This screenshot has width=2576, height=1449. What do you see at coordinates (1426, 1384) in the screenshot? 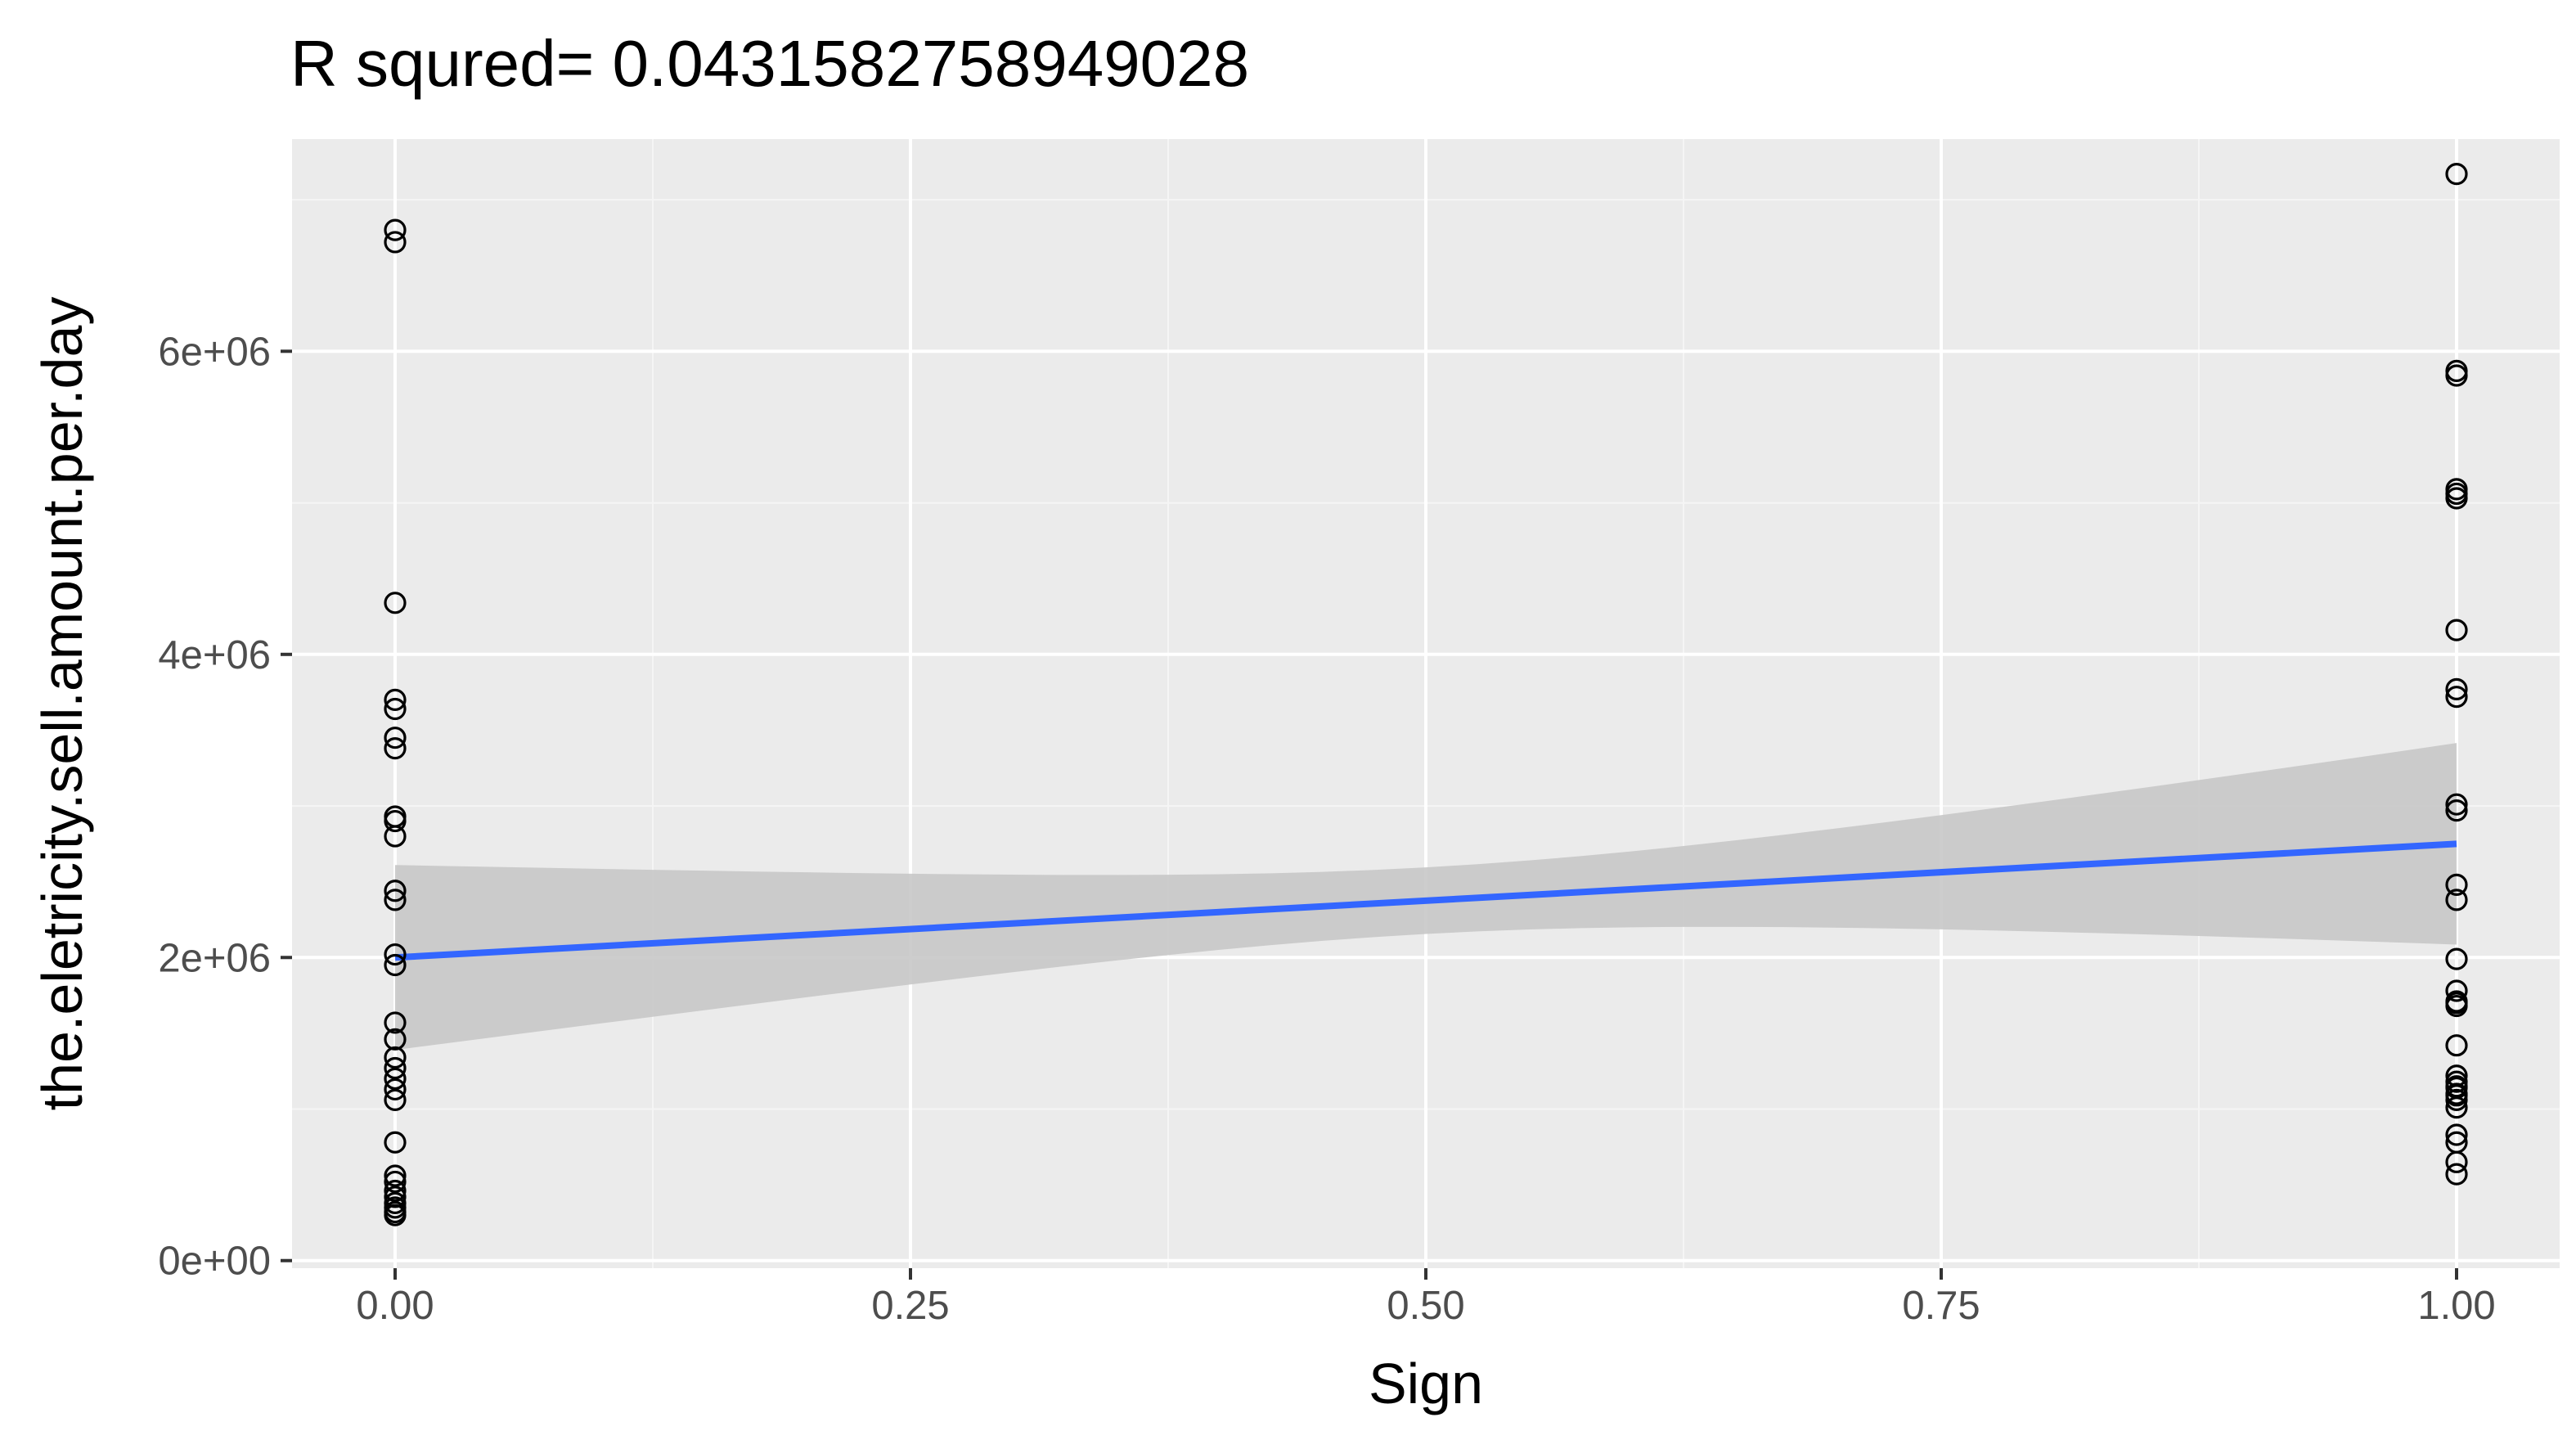
I see `x-axis-title: Sign` at bounding box center [1426, 1384].